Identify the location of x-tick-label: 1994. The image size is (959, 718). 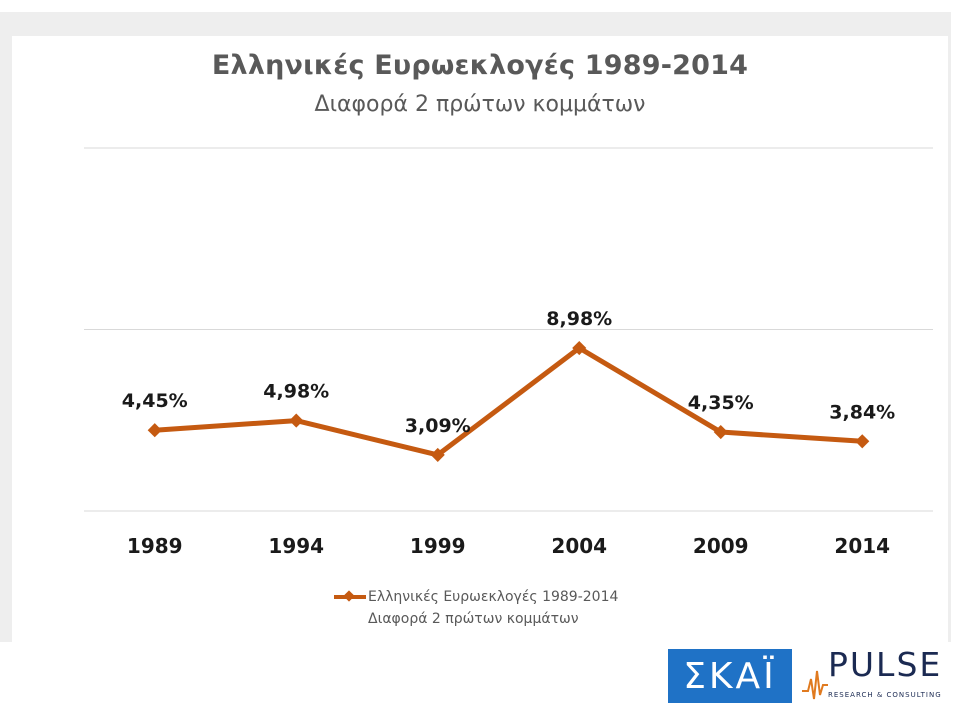
(296, 546).